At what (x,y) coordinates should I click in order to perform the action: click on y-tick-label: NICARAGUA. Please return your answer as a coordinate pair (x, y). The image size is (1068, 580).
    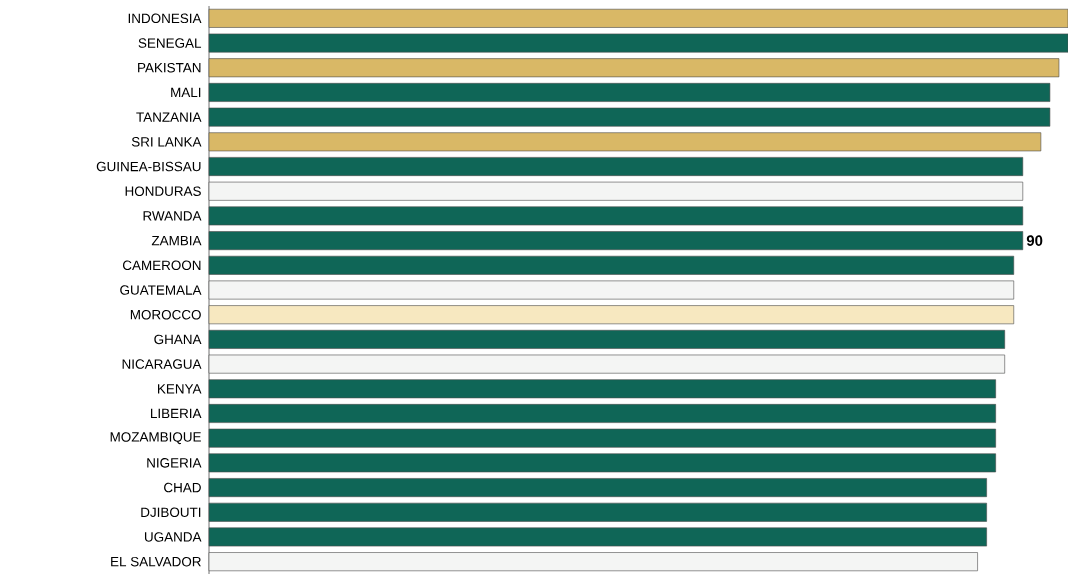
    Looking at the image, I should click on (162, 364).